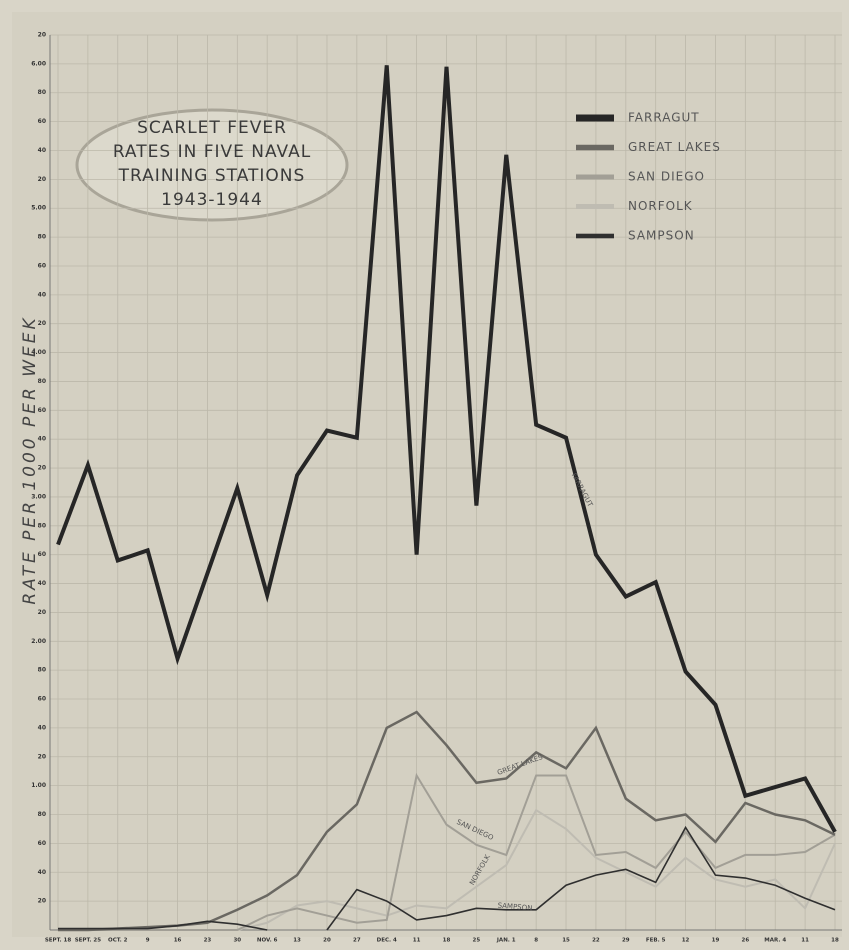 This screenshot has height=950, width=849. What do you see at coordinates (58, 941) in the screenshot?
I see `x-tick-label: SEPT. 18` at bounding box center [58, 941].